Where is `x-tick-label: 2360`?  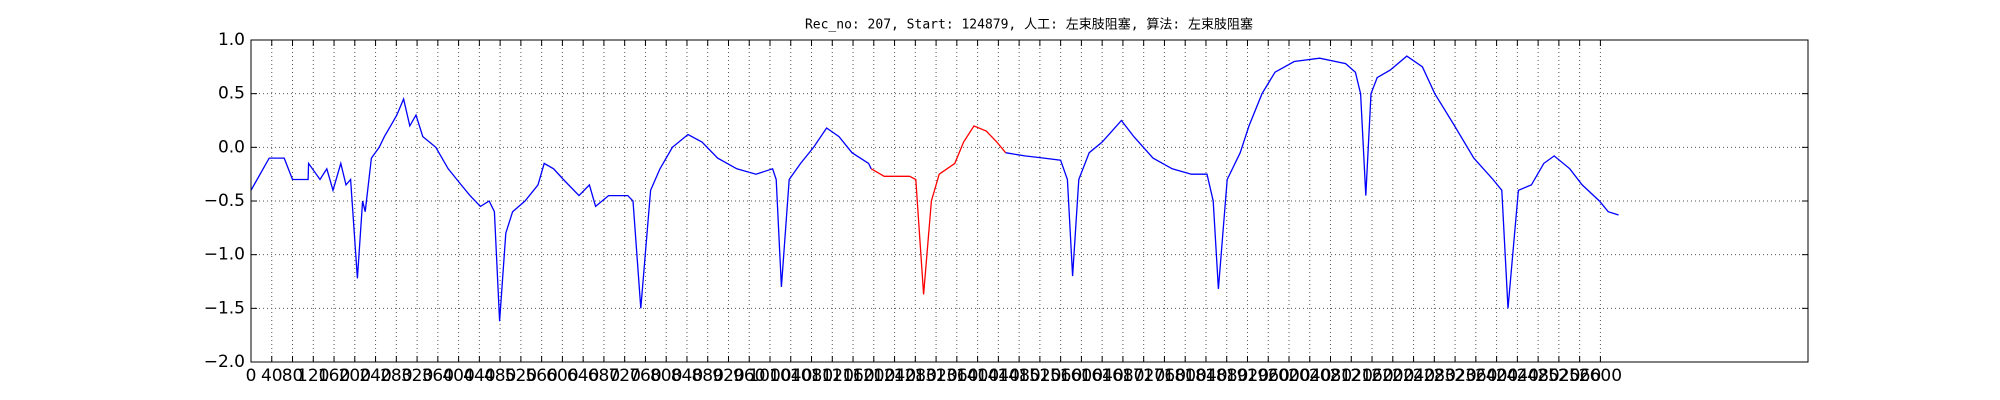 x-tick-label: 2360 is located at coordinates (1475, 376).